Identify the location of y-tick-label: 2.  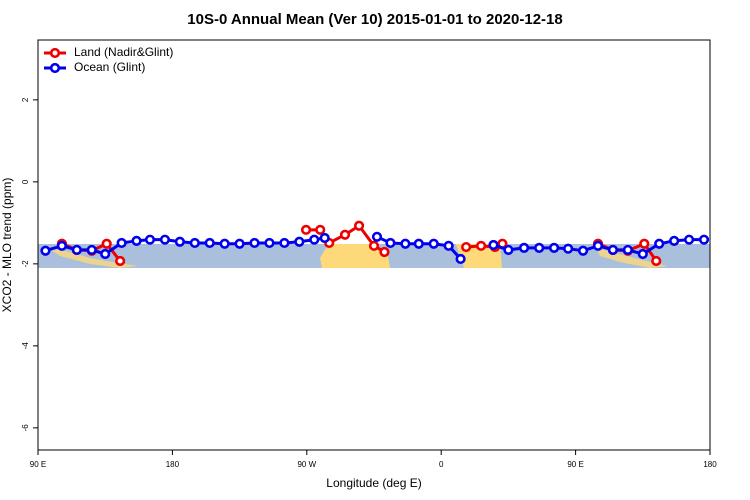
(25, 99).